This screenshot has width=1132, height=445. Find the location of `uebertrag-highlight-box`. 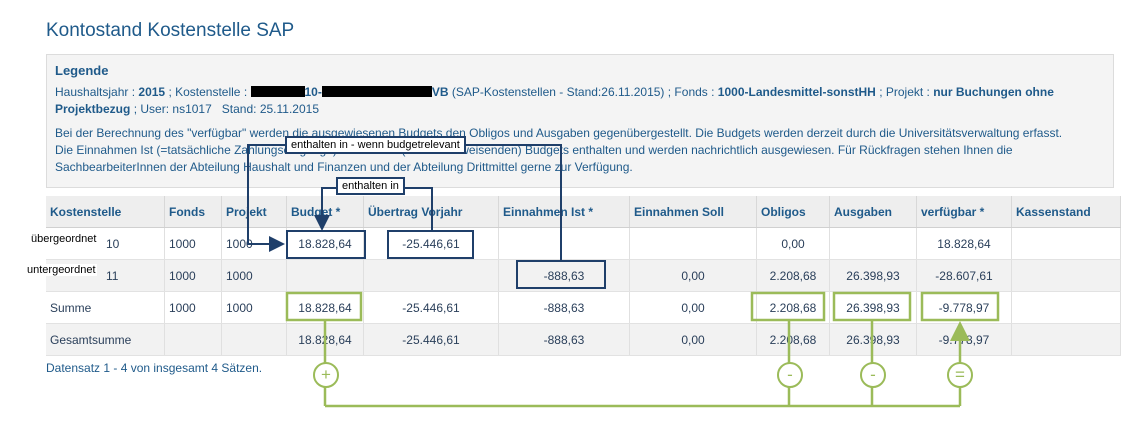

uebertrag-highlight-box is located at coordinates (430, 244).